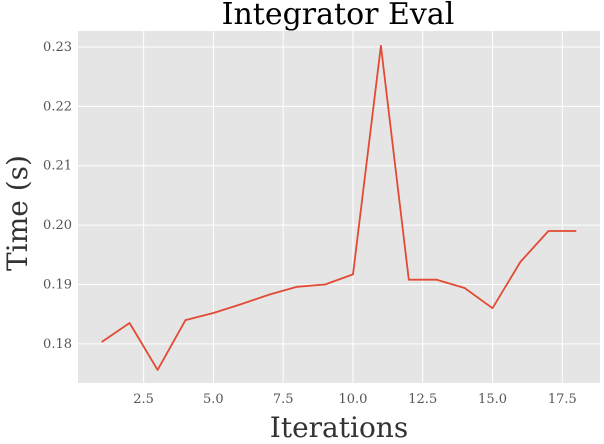 The height and width of the screenshot is (444, 604). What do you see at coordinates (17, 213) in the screenshot?
I see `y-axis-label: Time (s)` at bounding box center [17, 213].